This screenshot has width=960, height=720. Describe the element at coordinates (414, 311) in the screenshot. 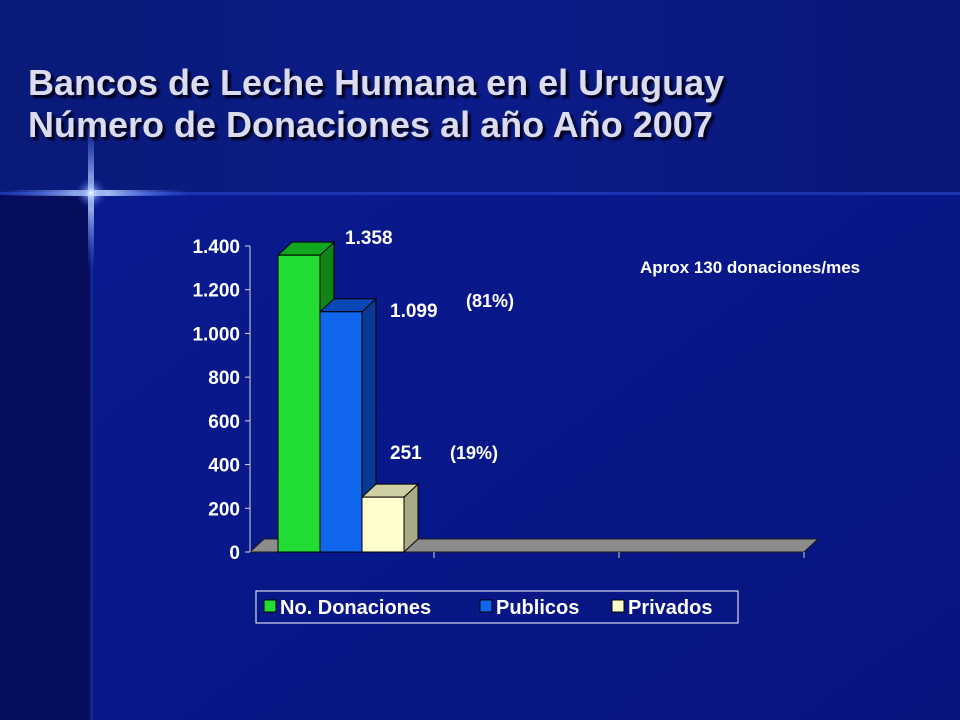

I see `data-label-1: 1.099` at that location.